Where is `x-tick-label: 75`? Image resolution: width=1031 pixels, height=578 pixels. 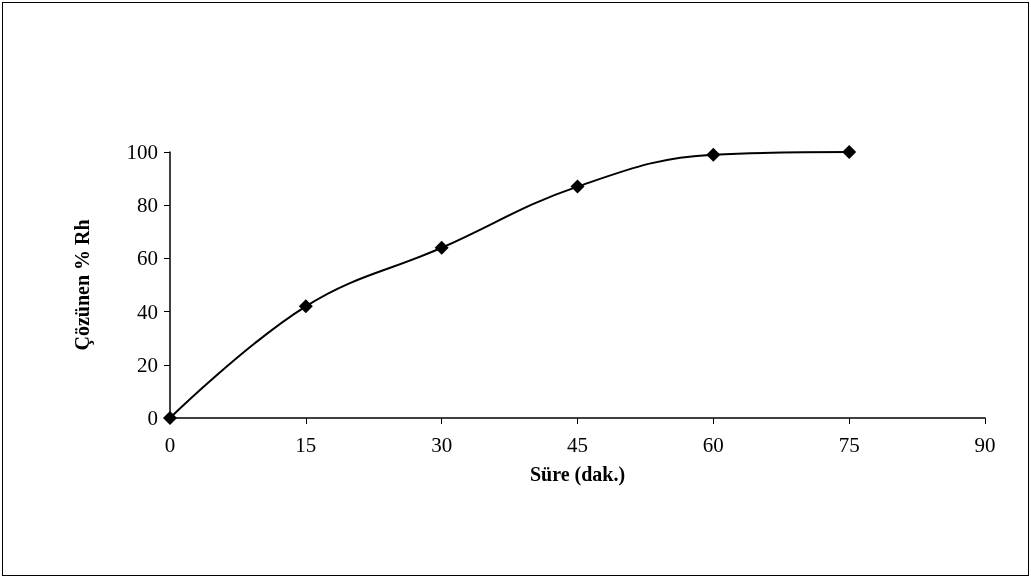 x-tick-label: 75 is located at coordinates (849, 444).